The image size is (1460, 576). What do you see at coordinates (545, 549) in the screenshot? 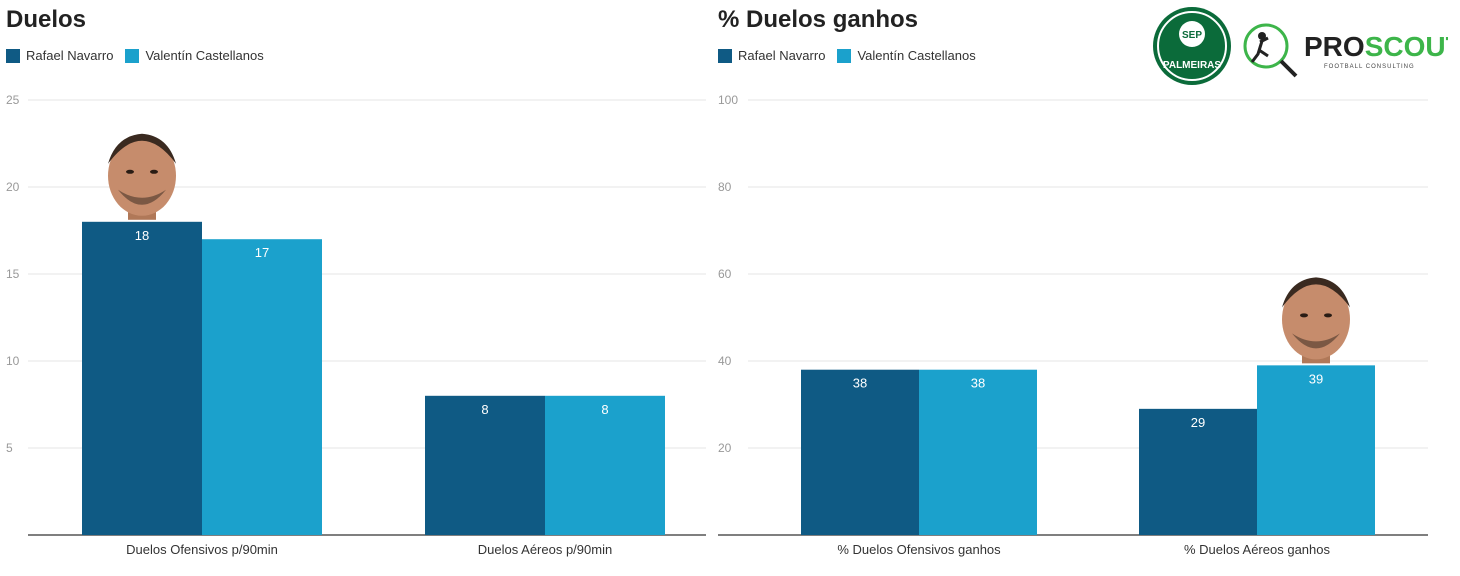
I see `x-tick-label: Duelos Aéreos p/90min` at bounding box center [545, 549].